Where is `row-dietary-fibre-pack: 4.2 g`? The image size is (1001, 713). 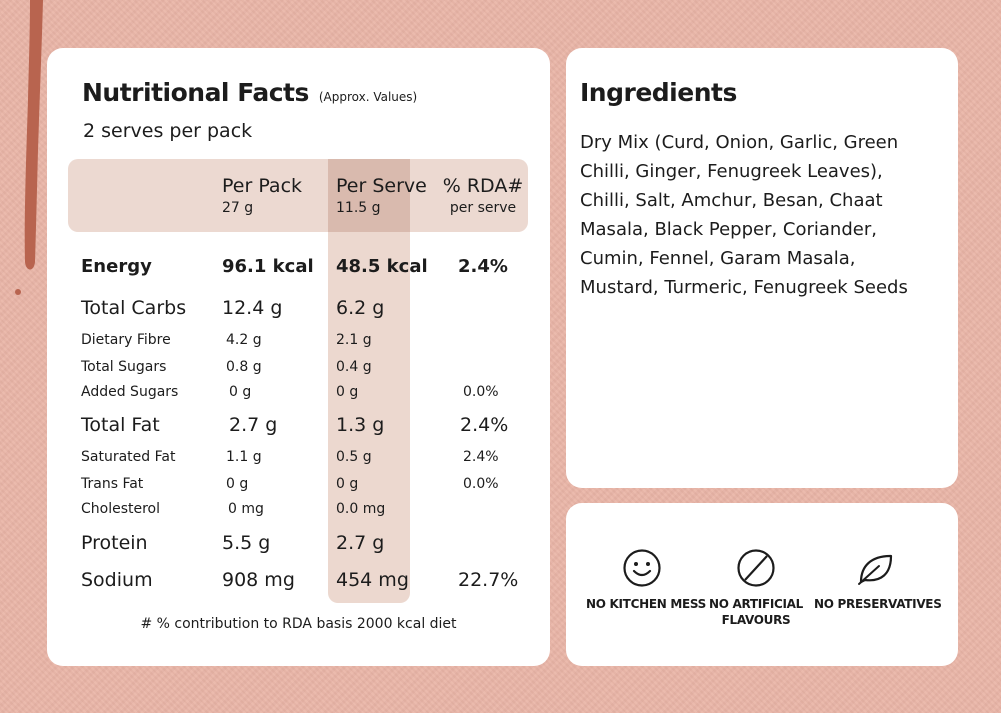 row-dietary-fibre-pack: 4.2 g is located at coordinates (244, 340).